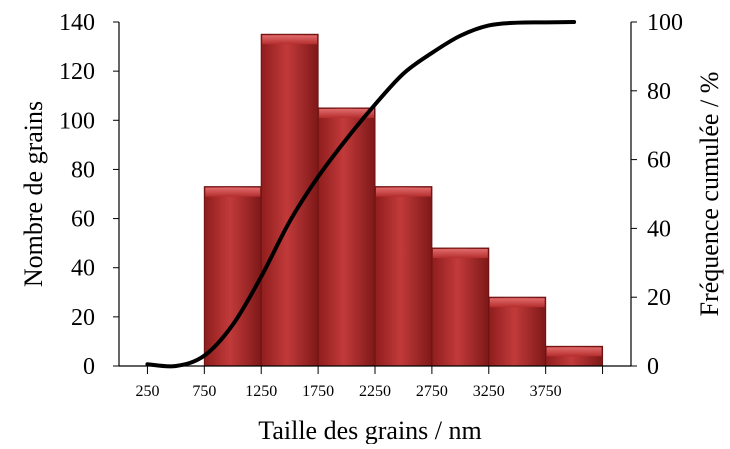  I want to click on y2-tick-label-0: 0, so click(653, 367).